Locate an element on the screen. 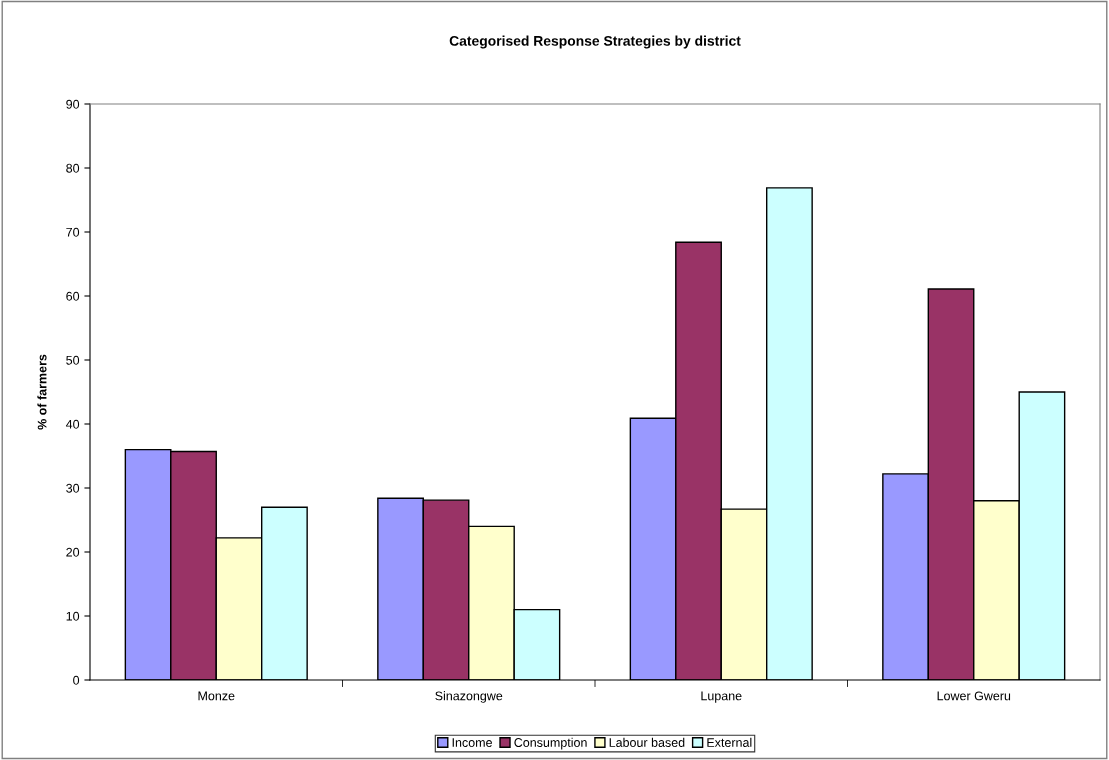 The image size is (1109, 760). y-tick-label: 30 is located at coordinates (73, 488).